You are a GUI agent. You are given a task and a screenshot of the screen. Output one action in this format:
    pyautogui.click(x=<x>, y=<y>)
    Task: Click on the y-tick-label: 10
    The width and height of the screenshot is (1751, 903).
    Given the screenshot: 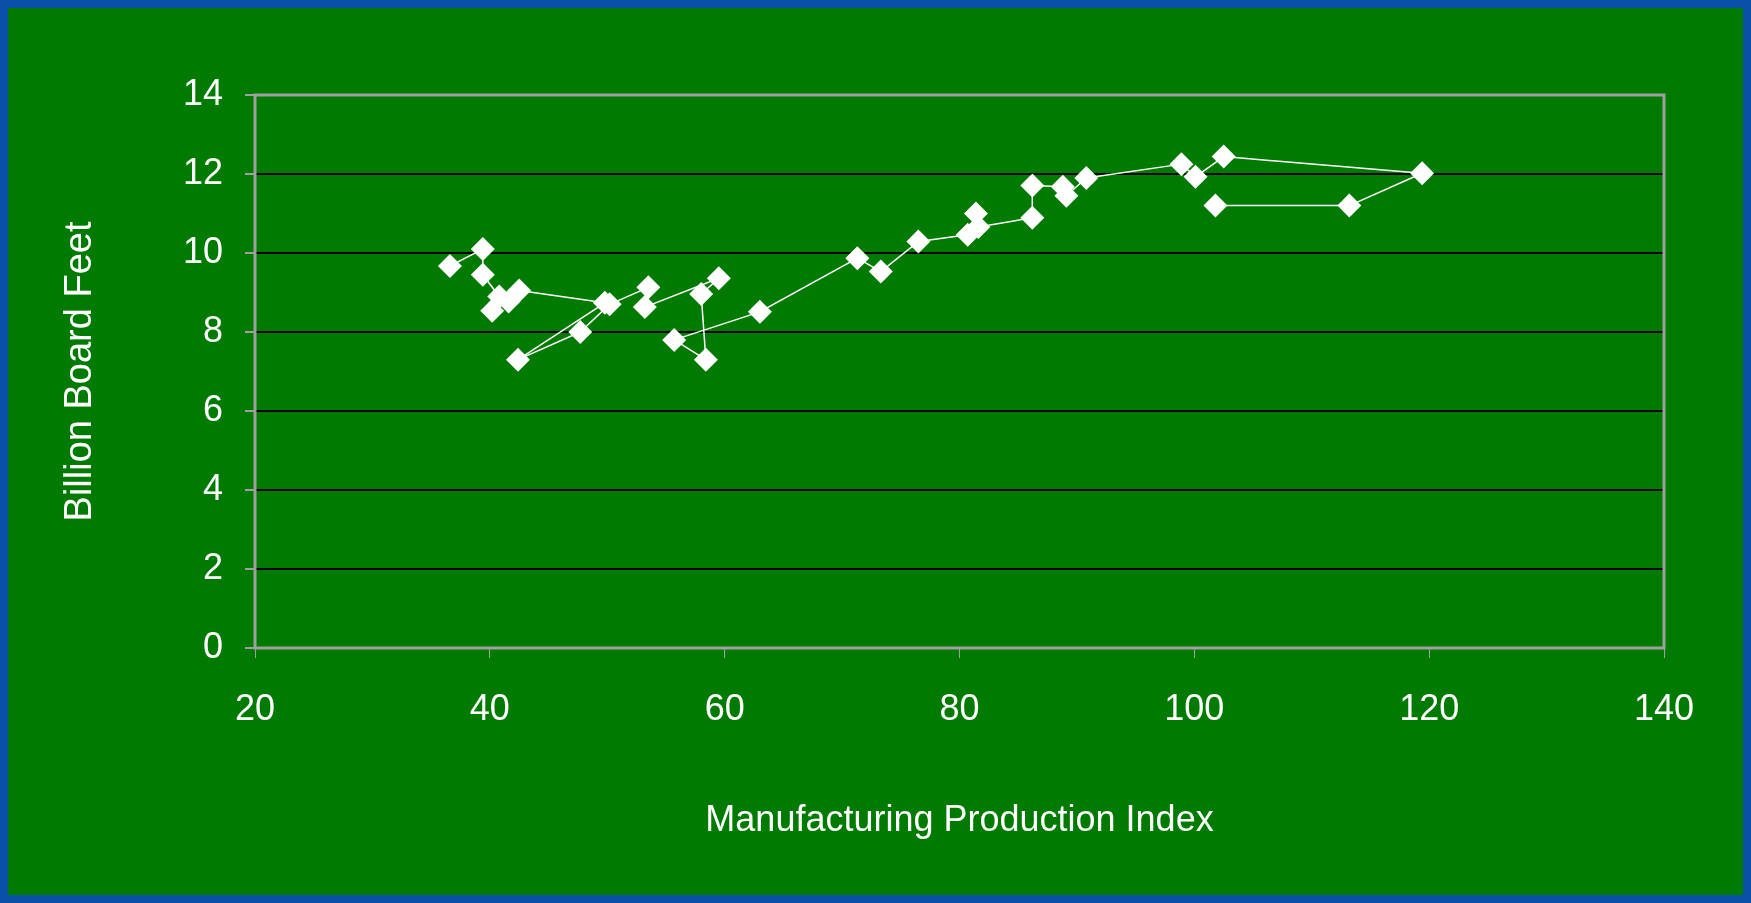 What is the action you would take?
    pyautogui.click(x=202, y=250)
    